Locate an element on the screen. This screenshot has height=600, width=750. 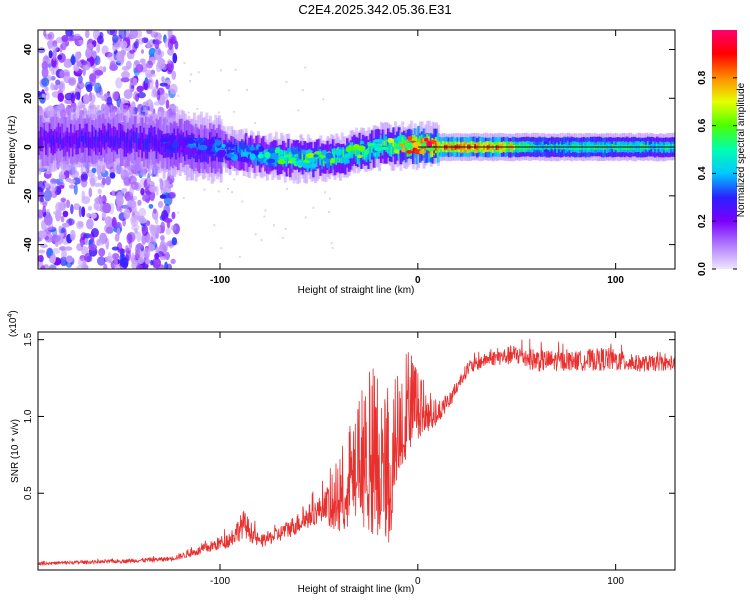
snr-x-axis-label: Height of straight line (km) is located at coordinates (356, 589).